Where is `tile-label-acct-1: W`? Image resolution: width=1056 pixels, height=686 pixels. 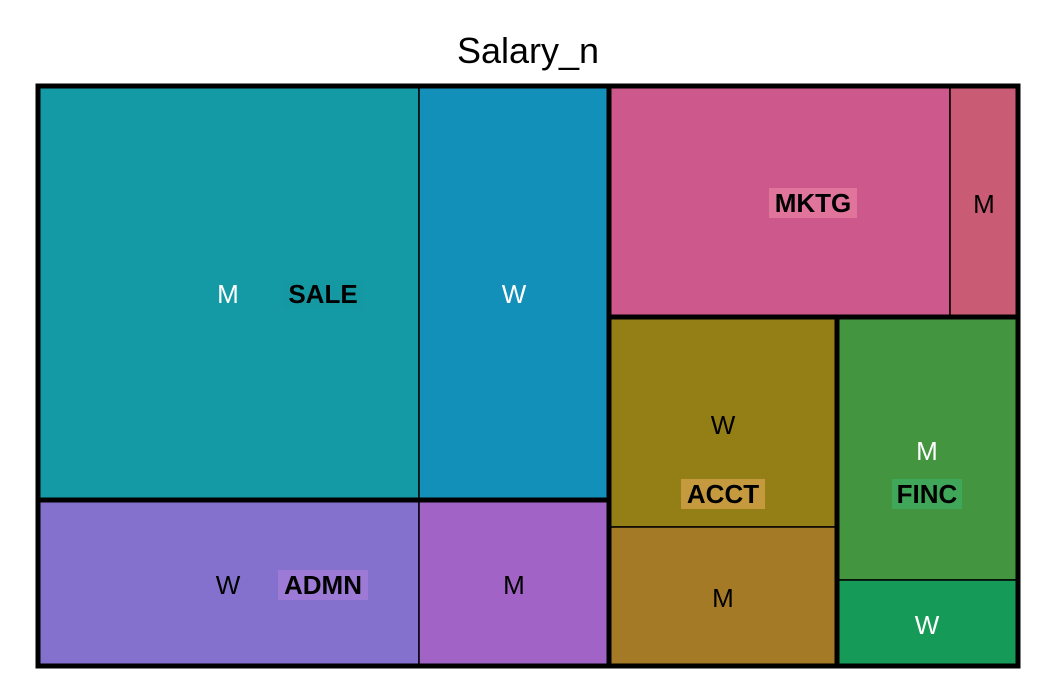 tile-label-acct-1: W is located at coordinates (723, 425).